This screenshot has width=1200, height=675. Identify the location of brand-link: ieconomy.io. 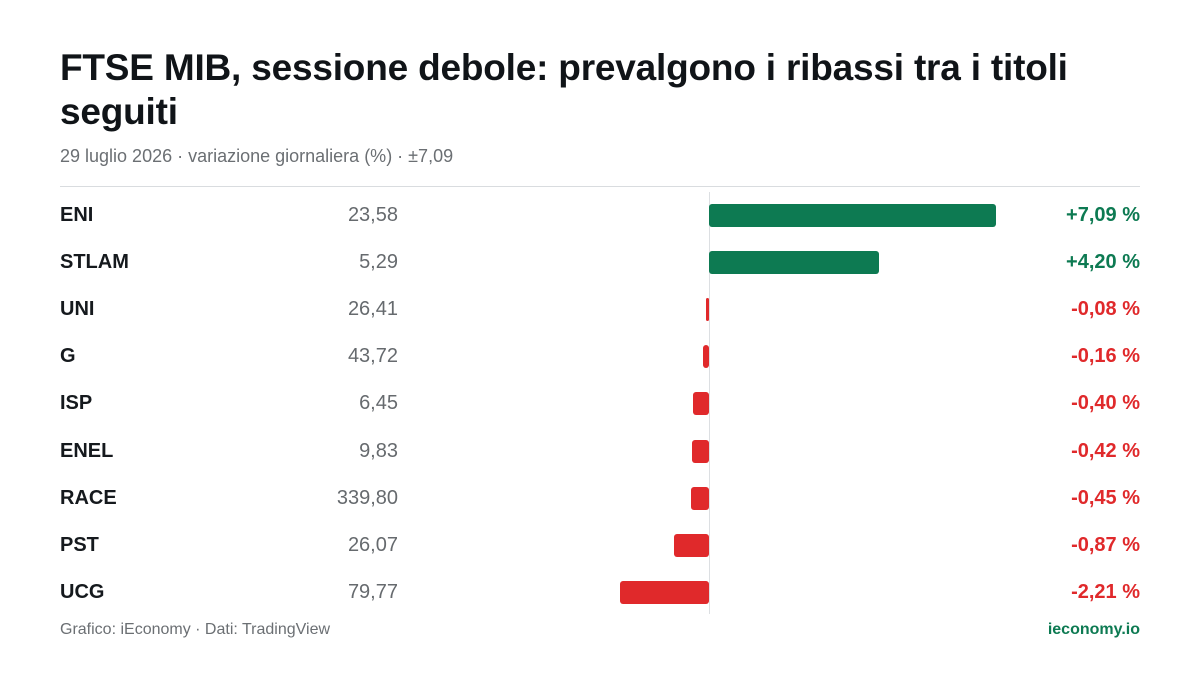
(1093, 629).